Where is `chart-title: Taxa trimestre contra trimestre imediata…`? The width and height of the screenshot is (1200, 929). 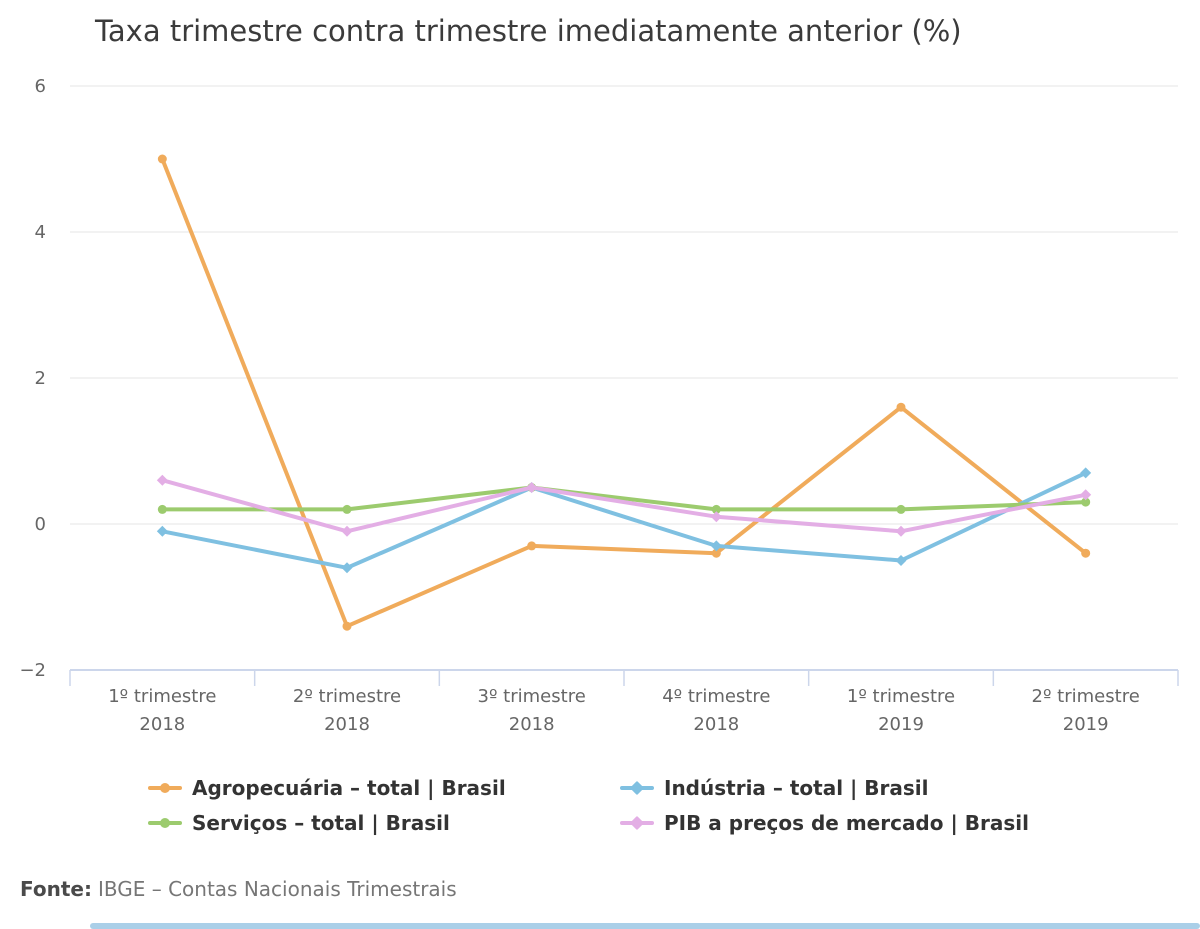 chart-title: Taxa trimestre contra trimestre imediata… is located at coordinates (528, 31).